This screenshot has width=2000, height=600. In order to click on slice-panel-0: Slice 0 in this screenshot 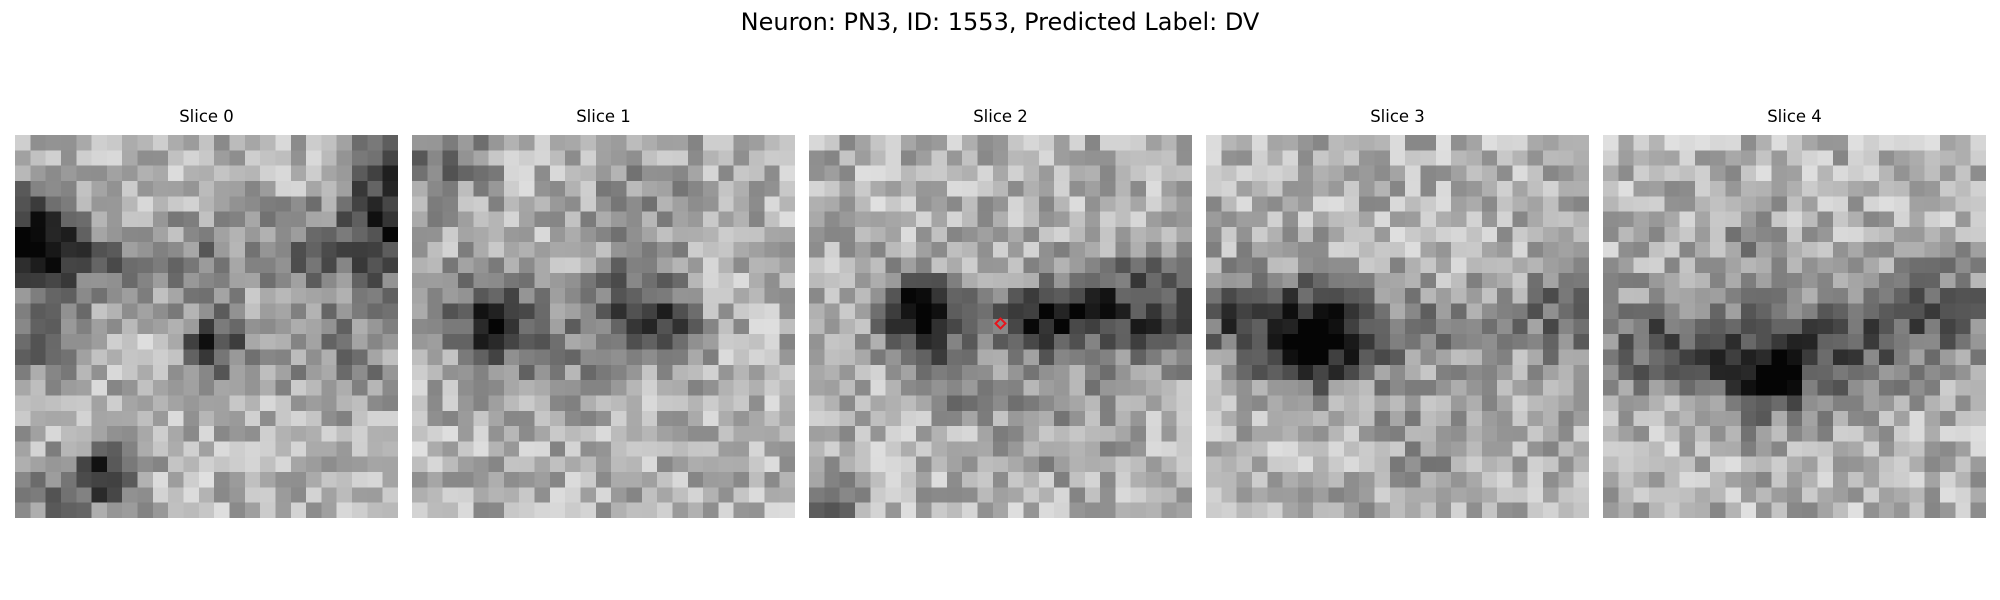, I will do `click(206, 314)`.